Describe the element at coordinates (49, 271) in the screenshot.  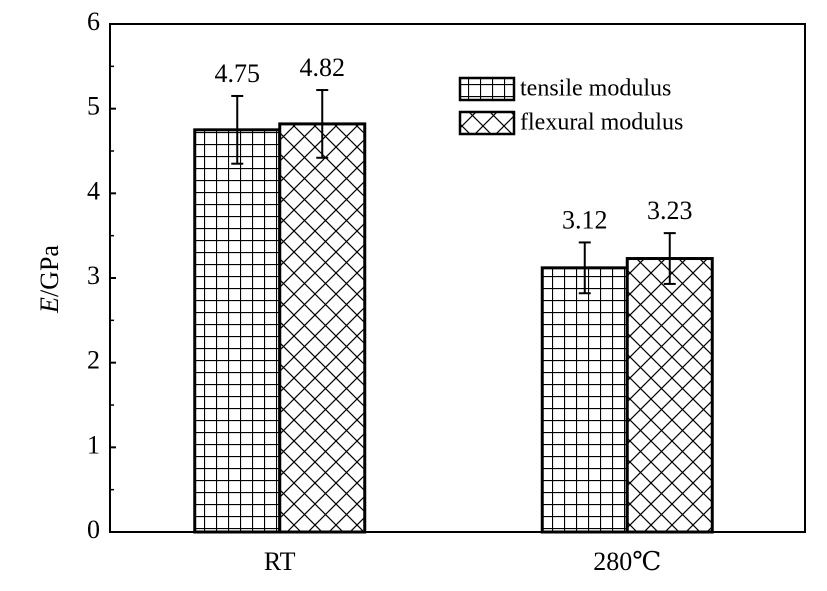
I see `y-axis-title-unit: /GPa` at that location.